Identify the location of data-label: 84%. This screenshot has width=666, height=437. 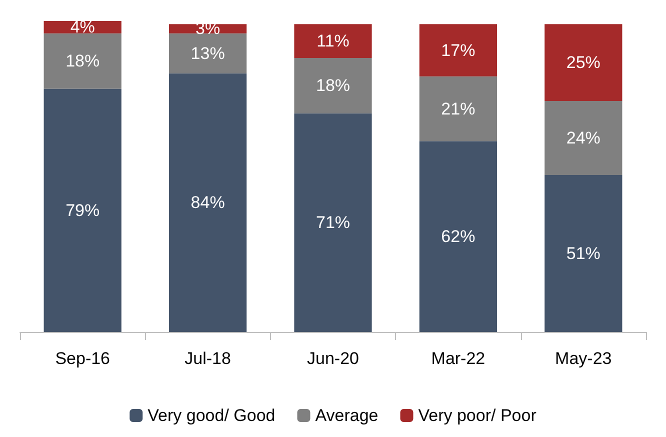
(207, 202).